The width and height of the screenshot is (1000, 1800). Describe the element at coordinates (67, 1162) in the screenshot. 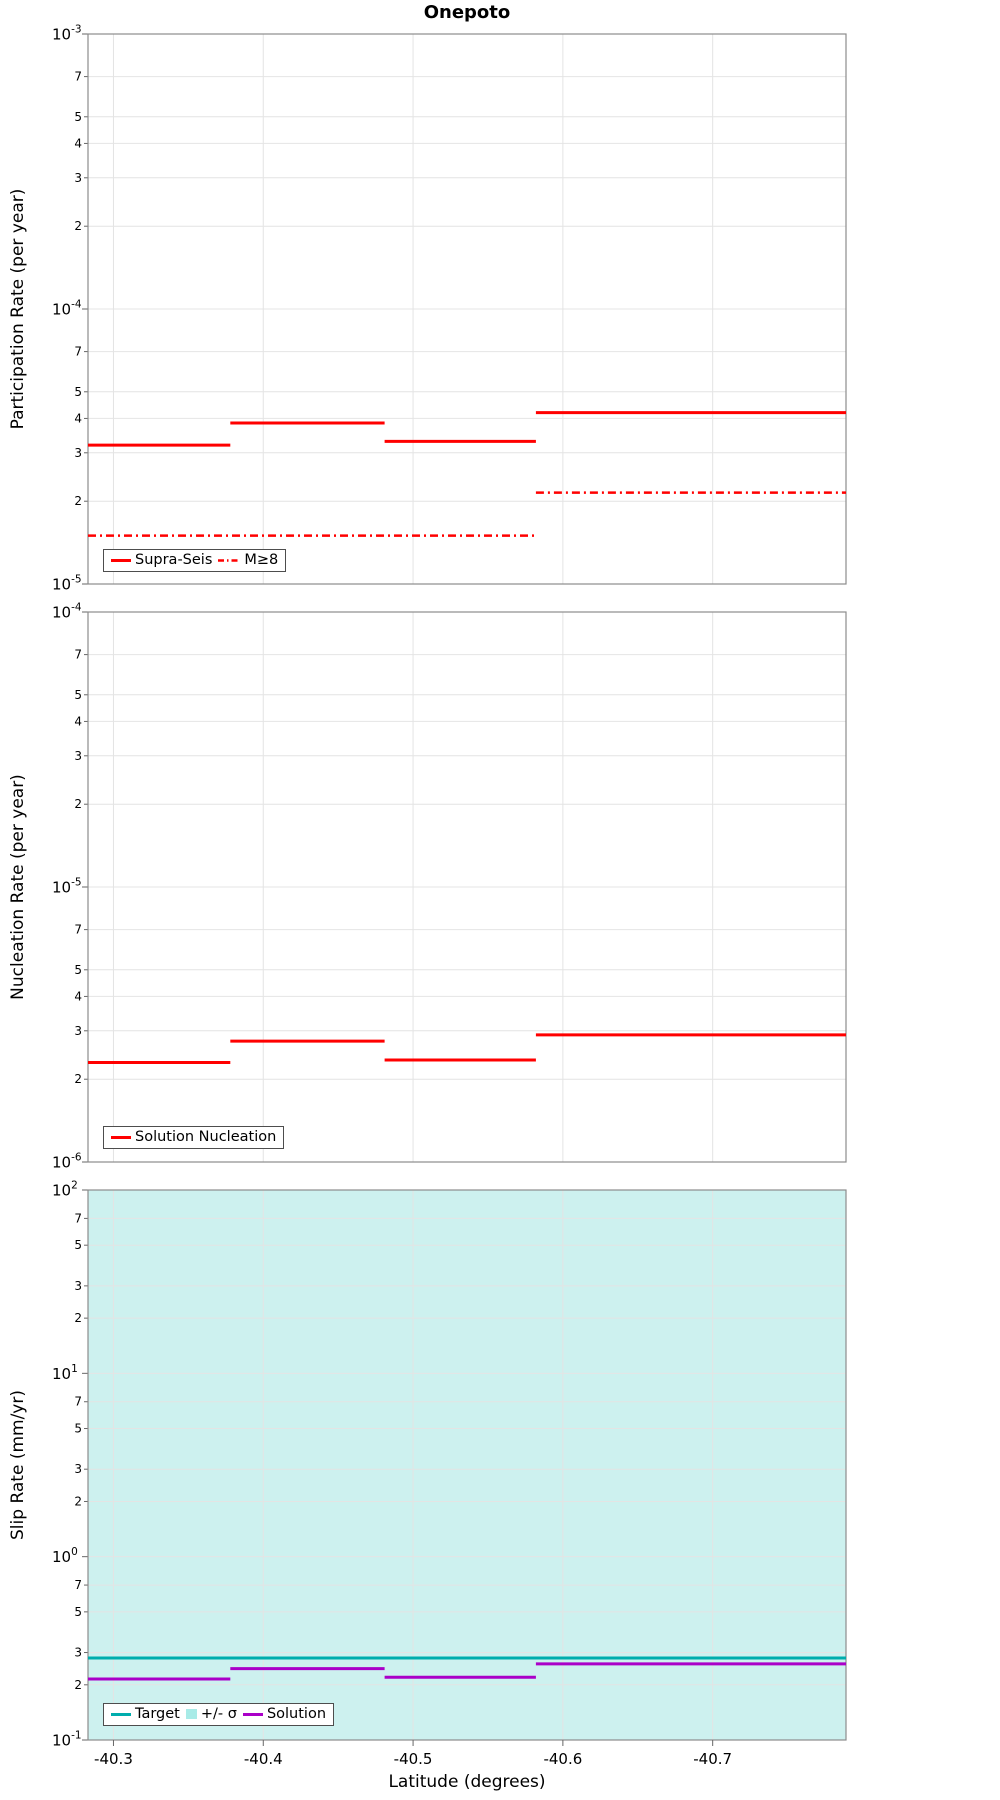

I see `y-major-tick-label: 10⁻⁶` at that location.